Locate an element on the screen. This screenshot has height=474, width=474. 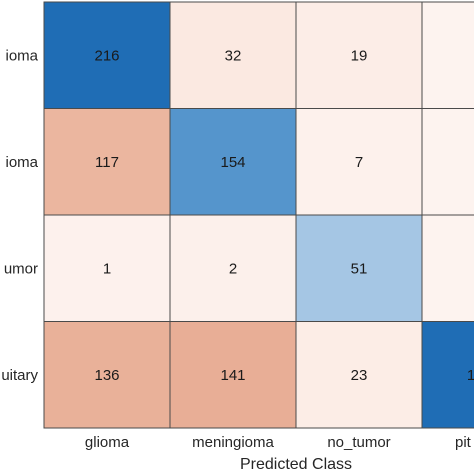
cell-value-label-2-2: 51 is located at coordinates (359, 268).